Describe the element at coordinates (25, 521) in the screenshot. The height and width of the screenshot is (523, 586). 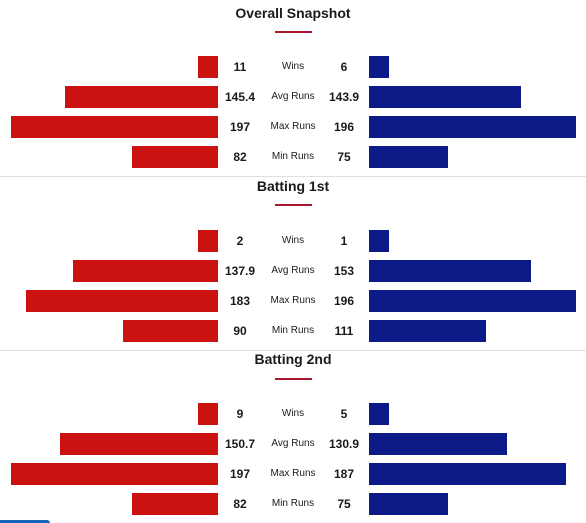
I see `bottom-accent-bar` at that location.